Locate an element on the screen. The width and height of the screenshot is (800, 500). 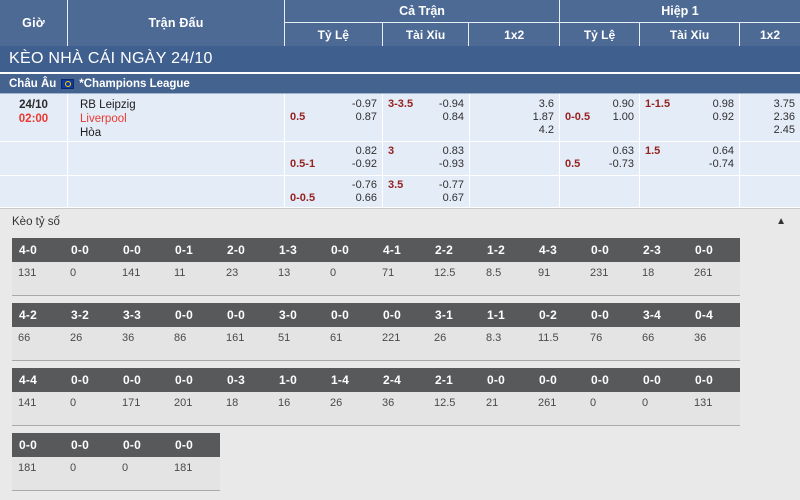
score-cell: 4-1 71 is located at coordinates (402, 270).